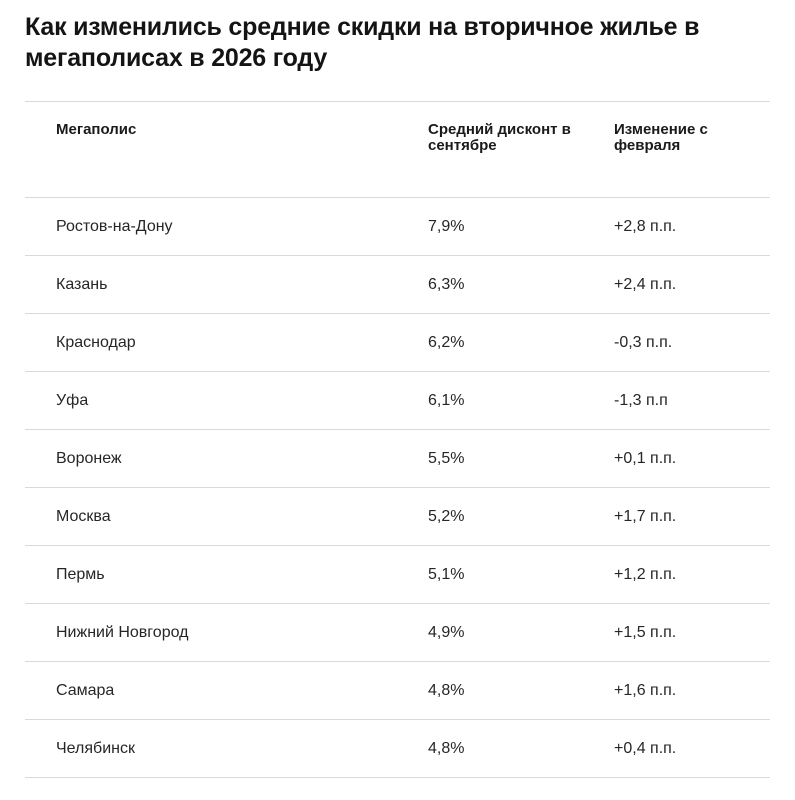 This screenshot has width=795, height=800. Describe the element at coordinates (645, 690) in the screenshot. I see `cell-change: +1,6 п.п.` at that location.